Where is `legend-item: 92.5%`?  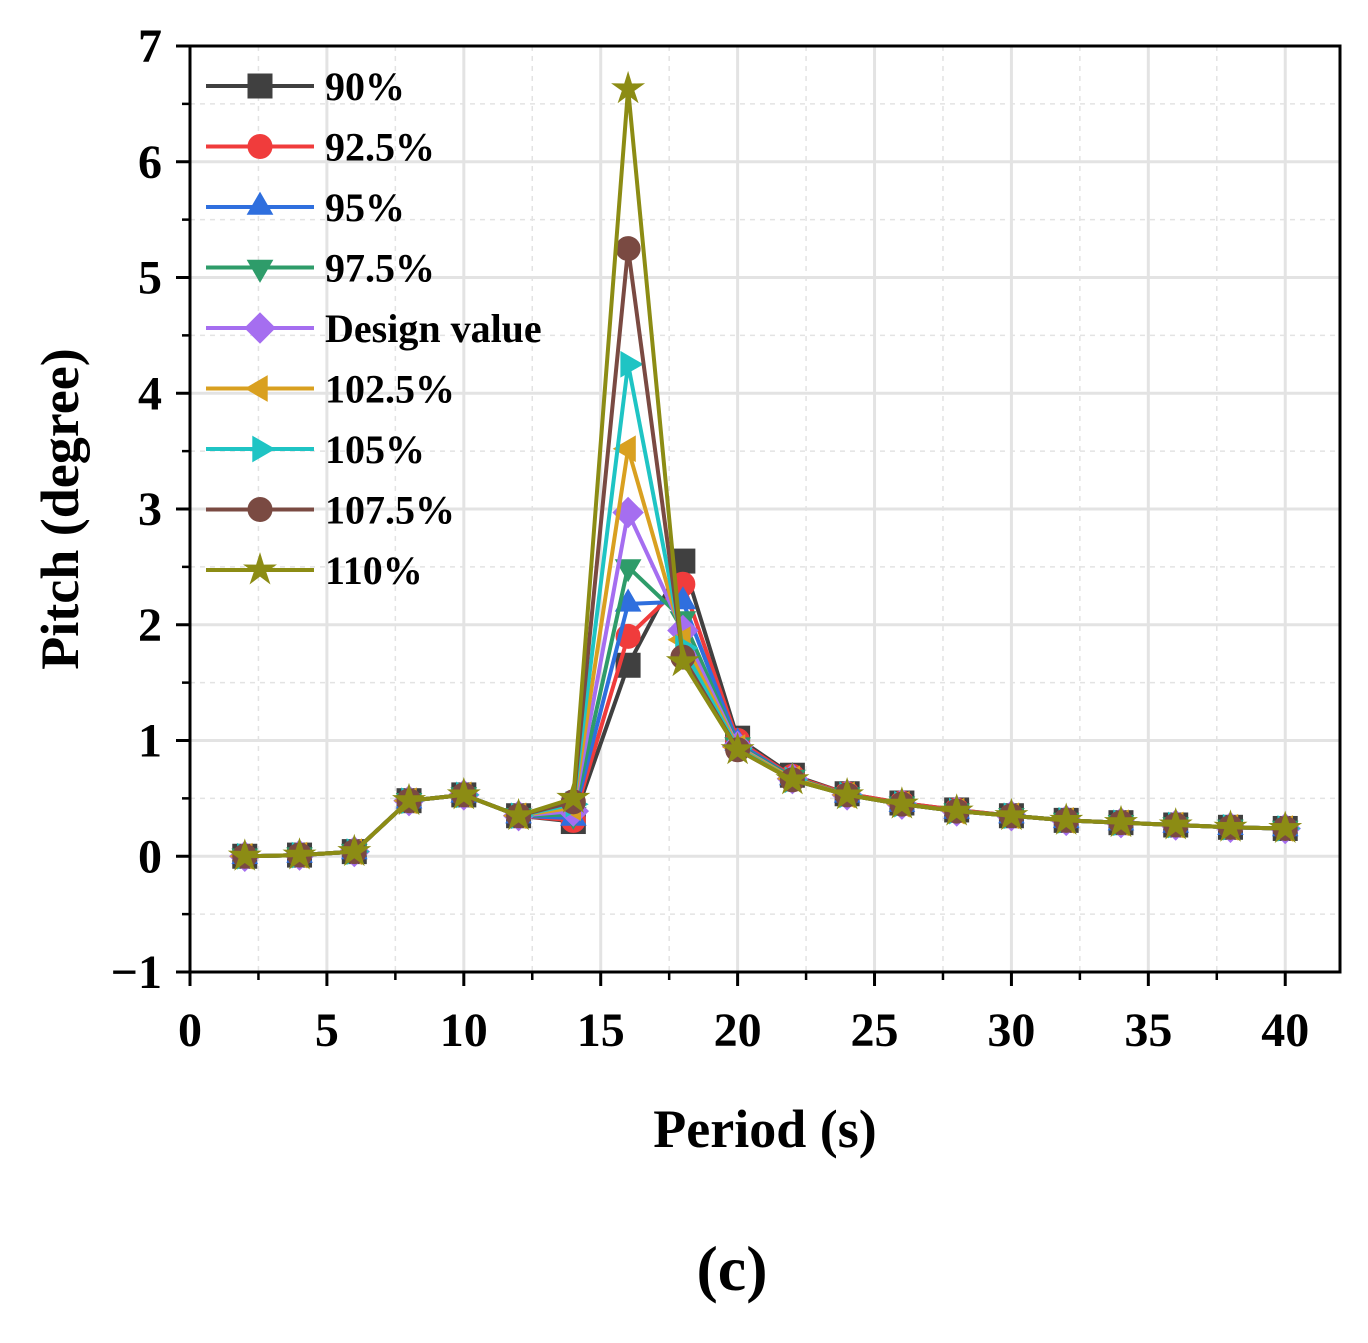 legend-item: 92.5% is located at coordinates (320, 147).